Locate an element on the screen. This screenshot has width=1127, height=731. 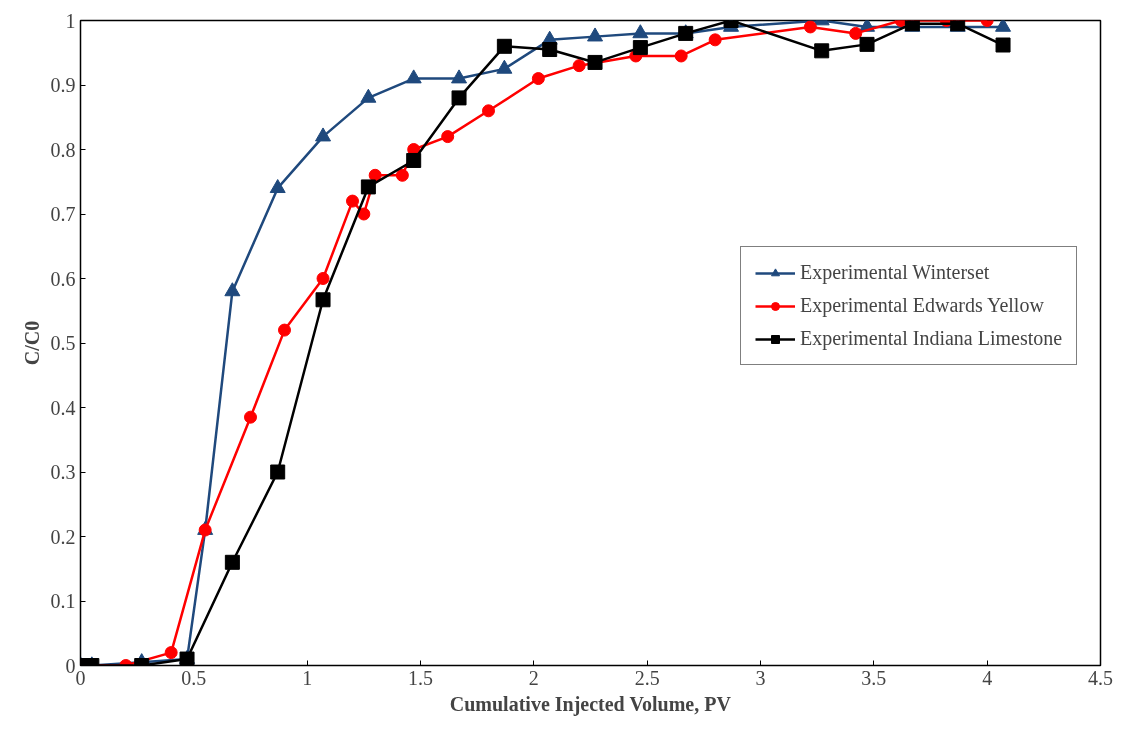
x-tick-label: 2 is located at coordinates (533, 677).